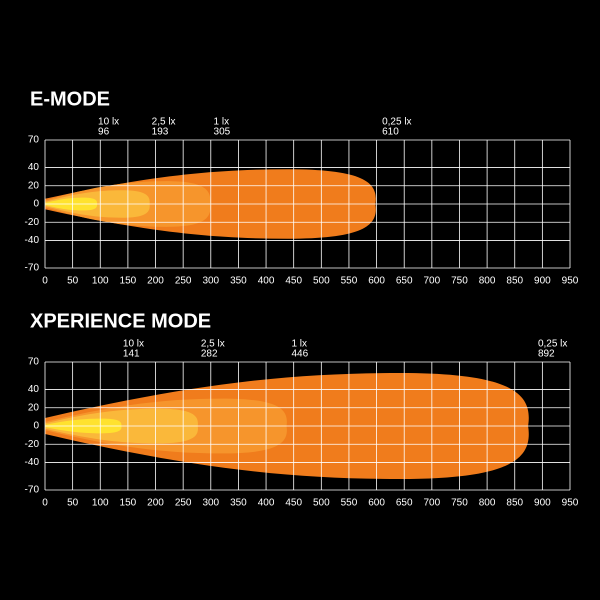 This screenshot has width=600, height=600. Describe the element at coordinates (209, 354) in the screenshot. I see `zone-reach: 282` at that location.